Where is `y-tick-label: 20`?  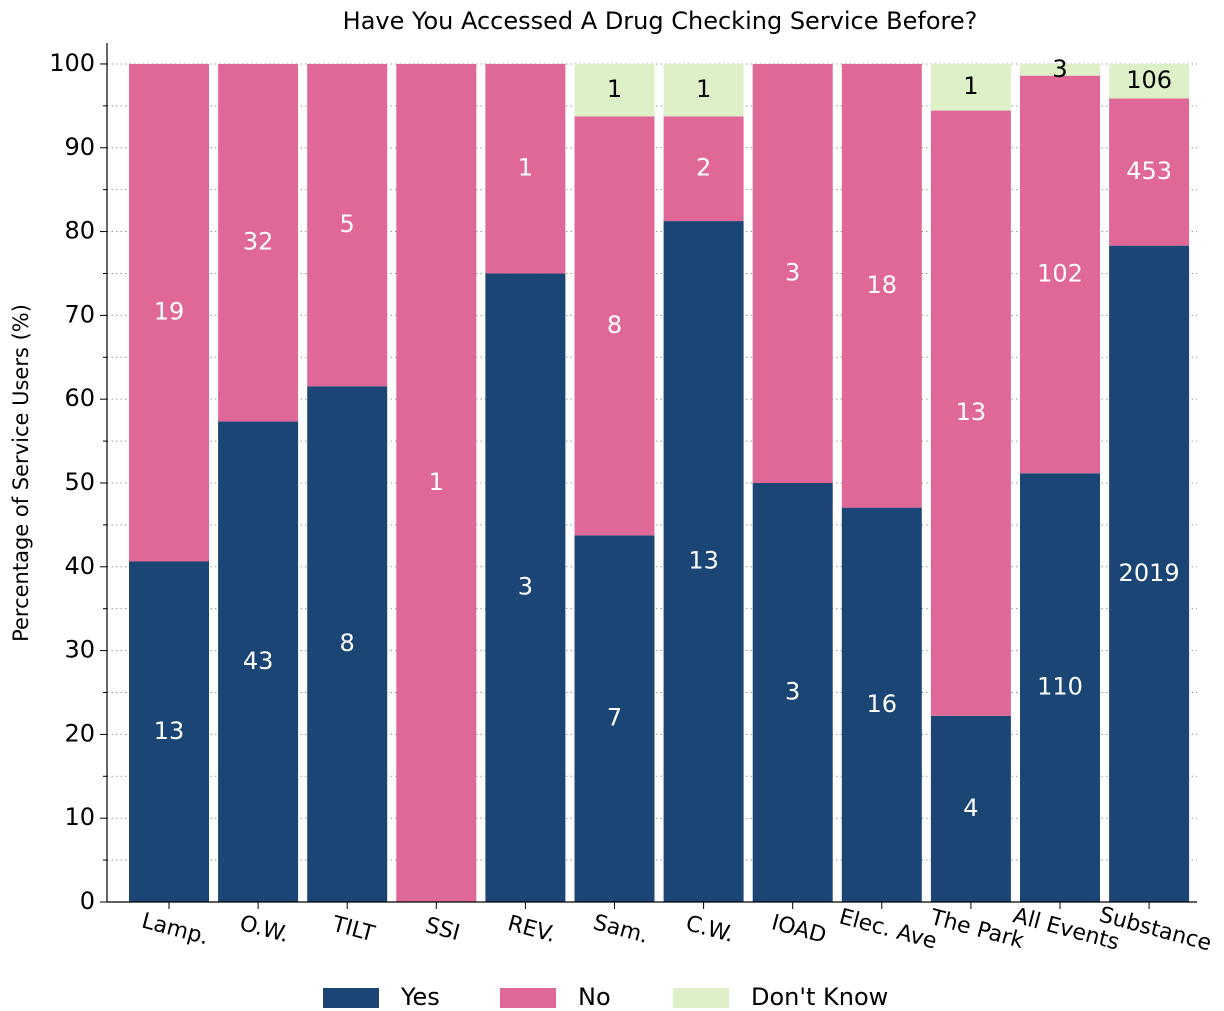
y-tick-label: 20 is located at coordinates (79, 733).